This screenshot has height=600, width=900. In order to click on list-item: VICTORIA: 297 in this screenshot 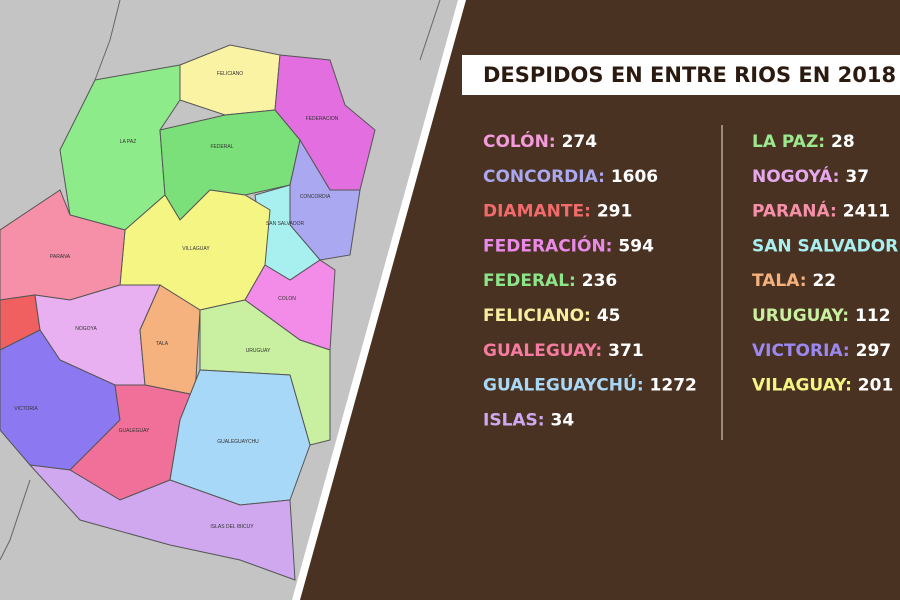, I will do `click(821, 351)`.